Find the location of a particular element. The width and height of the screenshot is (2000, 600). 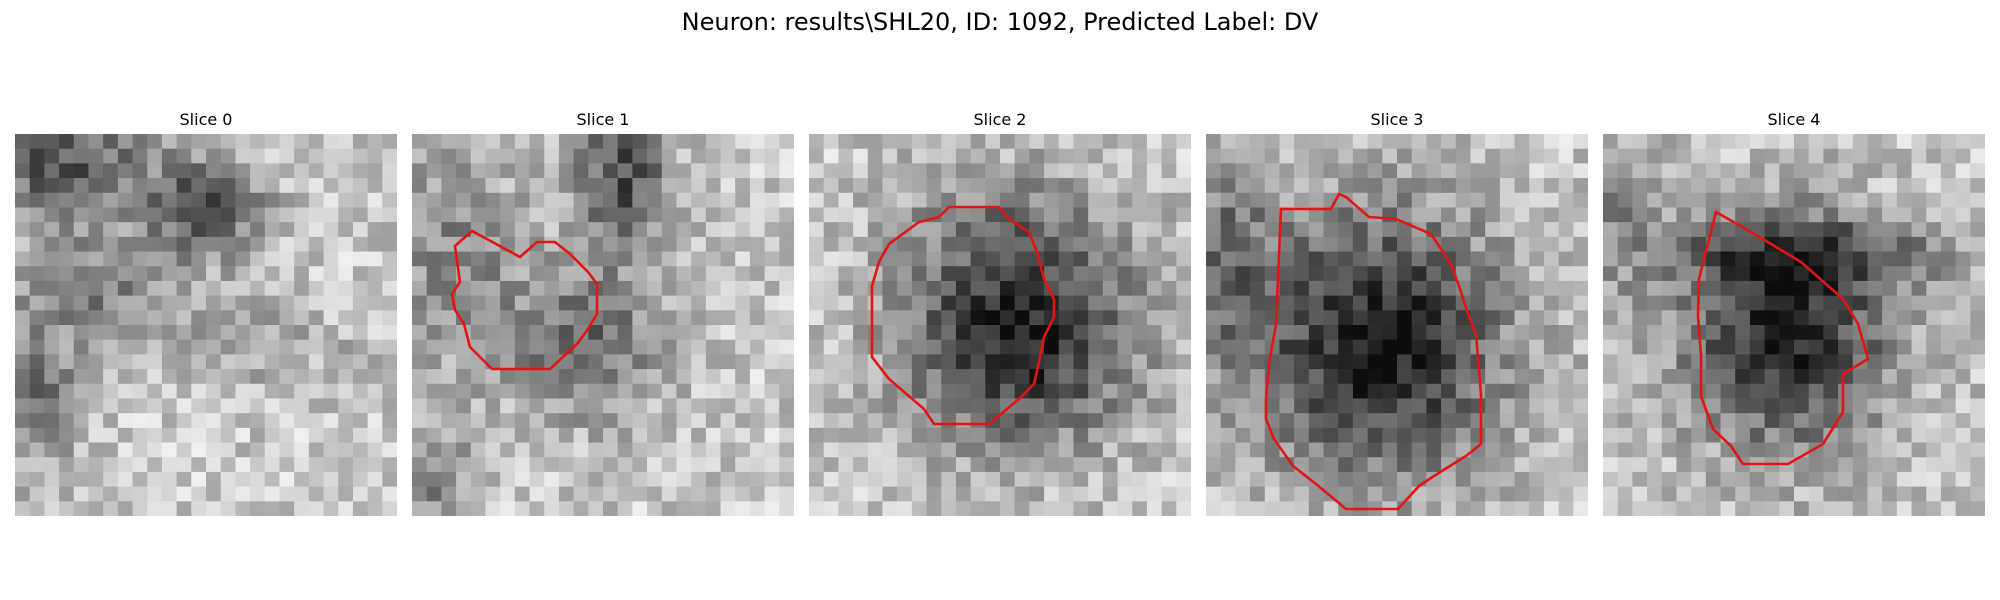

slice-title: Slice 0 is located at coordinates (206, 119).